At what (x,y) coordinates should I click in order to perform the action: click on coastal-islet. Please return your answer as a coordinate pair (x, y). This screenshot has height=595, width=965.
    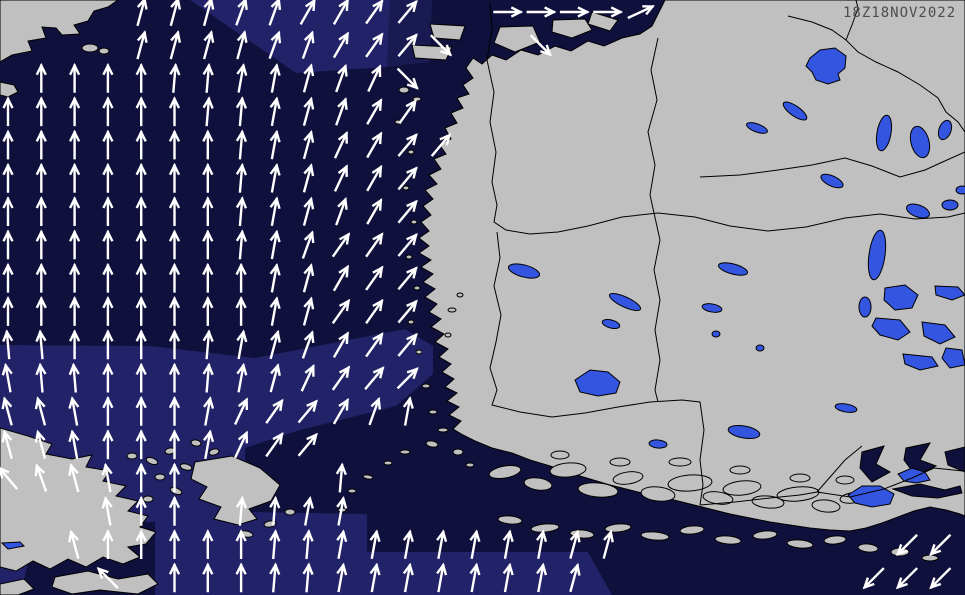
    Looking at the image, I should click on (9, 89).